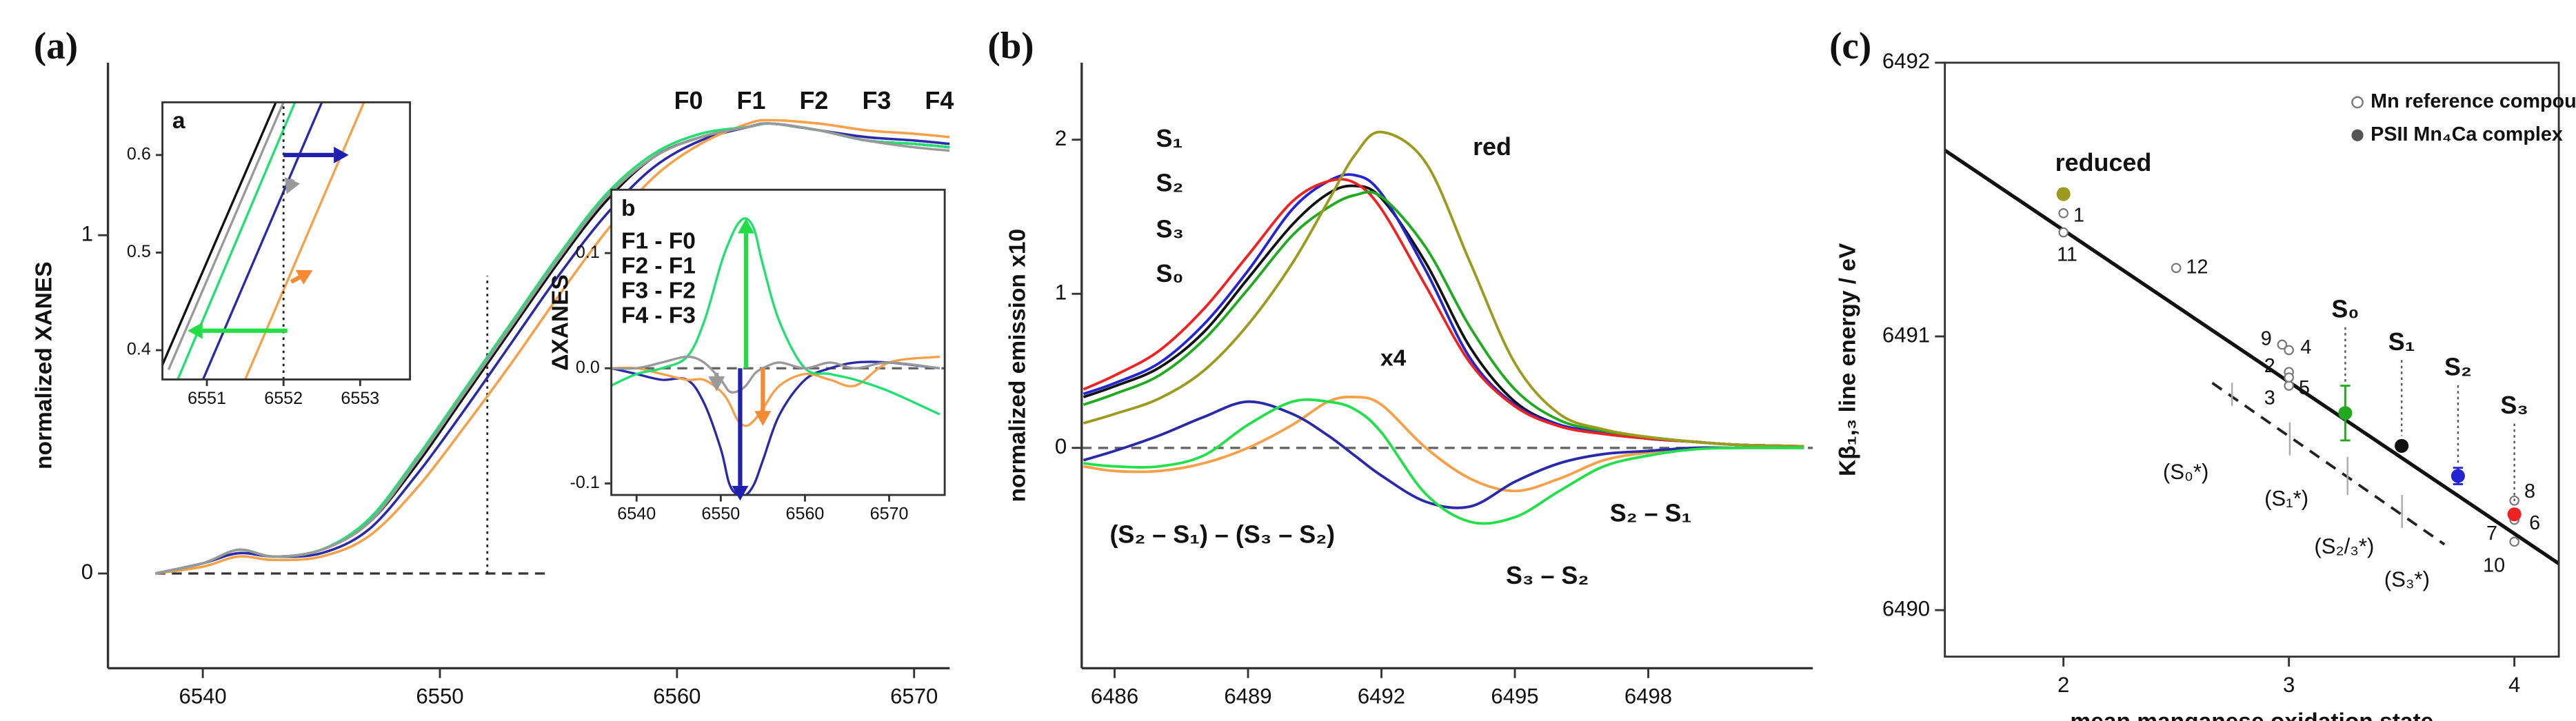 The height and width of the screenshot is (721, 2576). What do you see at coordinates (1492, 147) in the screenshot?
I see `series-label: red` at bounding box center [1492, 147].